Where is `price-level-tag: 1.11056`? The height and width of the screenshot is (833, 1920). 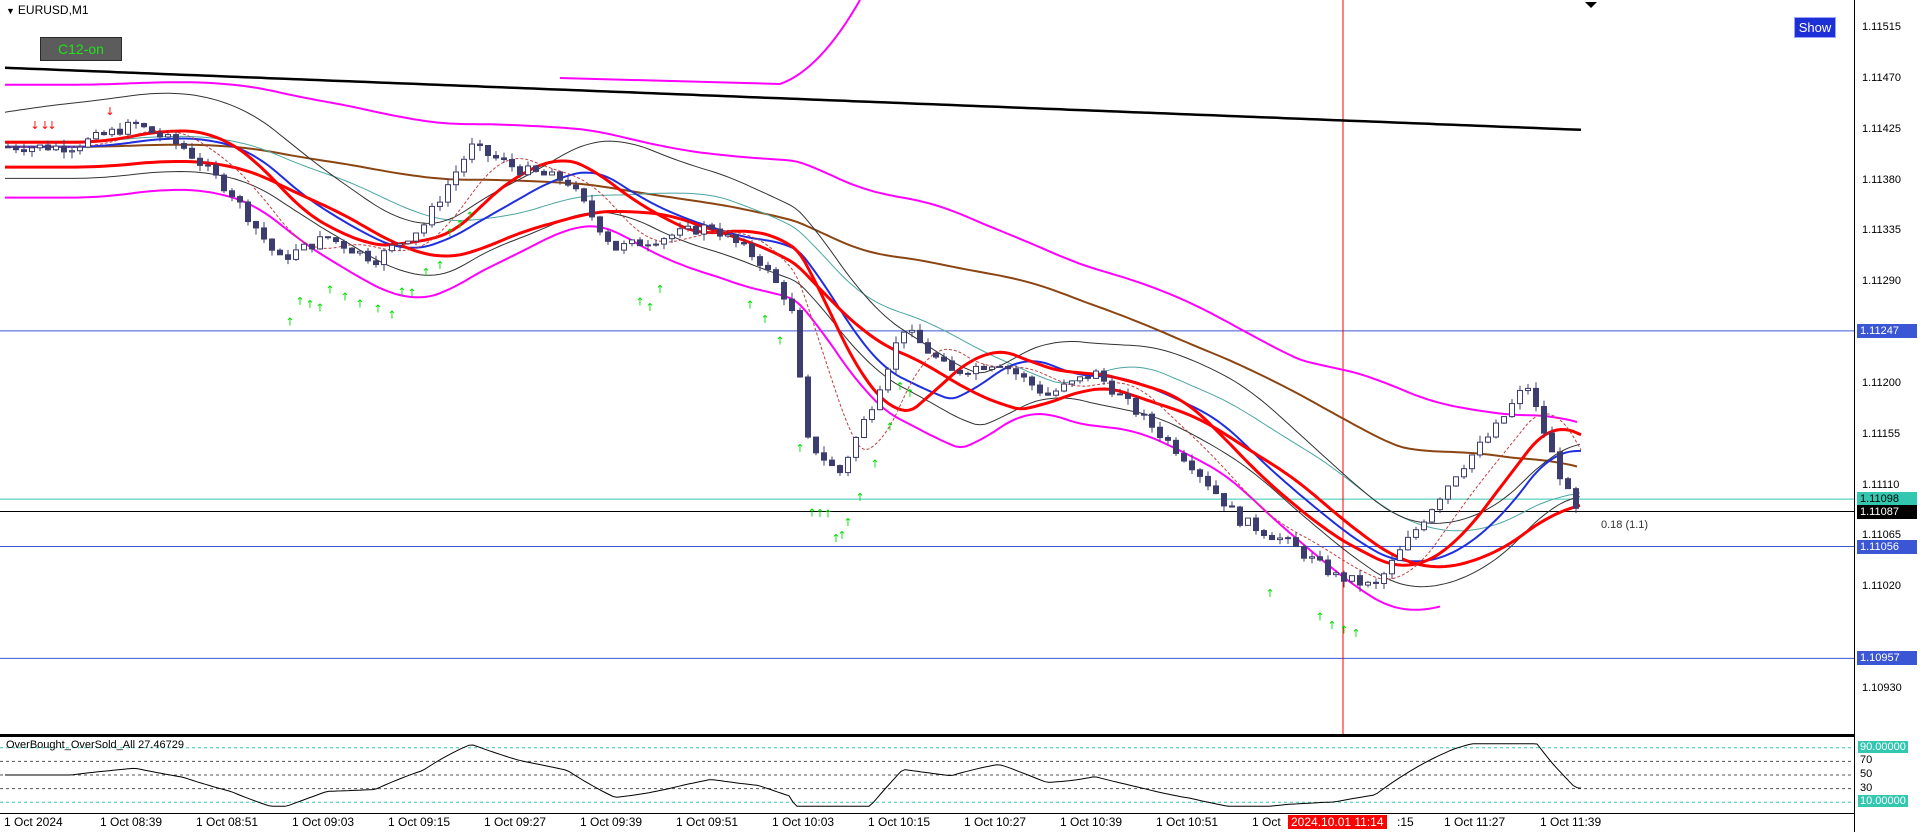 price-level-tag: 1.11056 is located at coordinates (1887, 546).